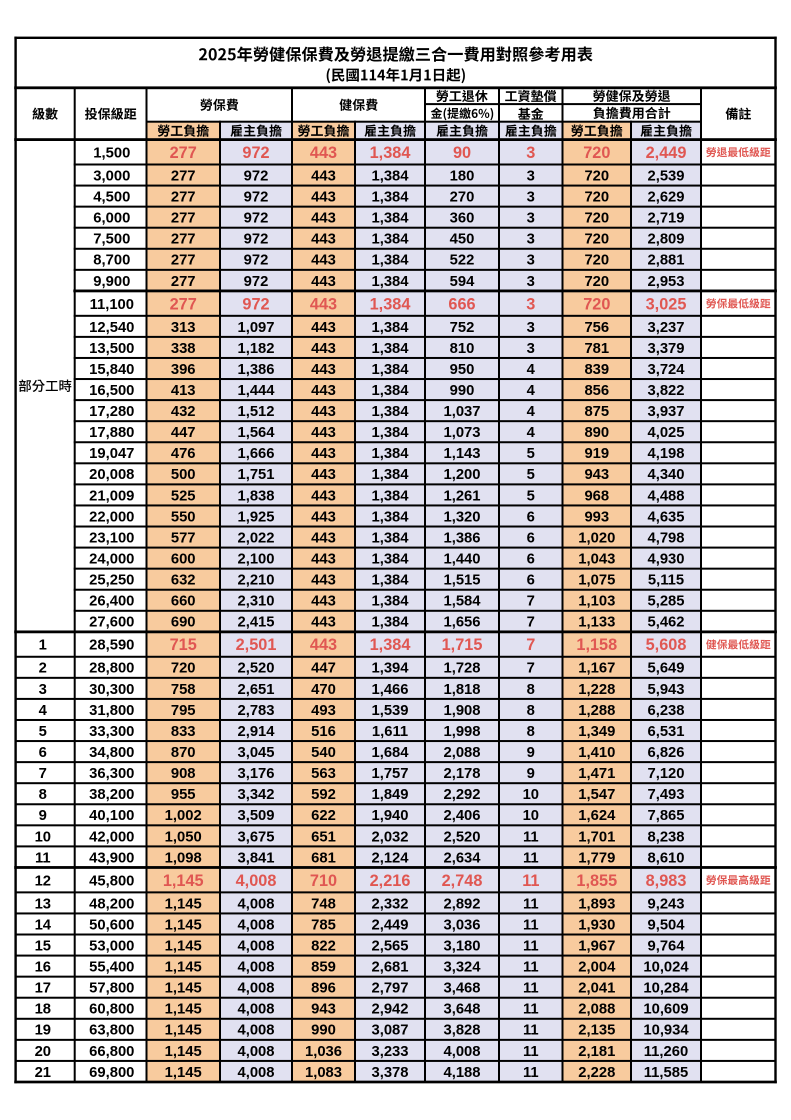 The image size is (791, 1120). Describe the element at coordinates (462, 219) in the screenshot. I see `svg-text: 360` at that location.